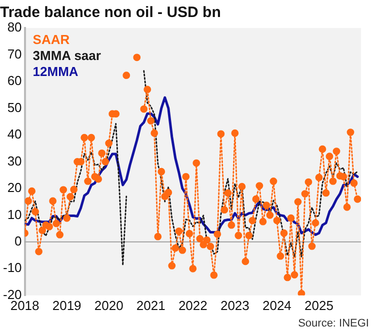  What do you see at coordinates (67, 305) in the screenshot?
I see `x-tick-label: 2019` at bounding box center [67, 305].